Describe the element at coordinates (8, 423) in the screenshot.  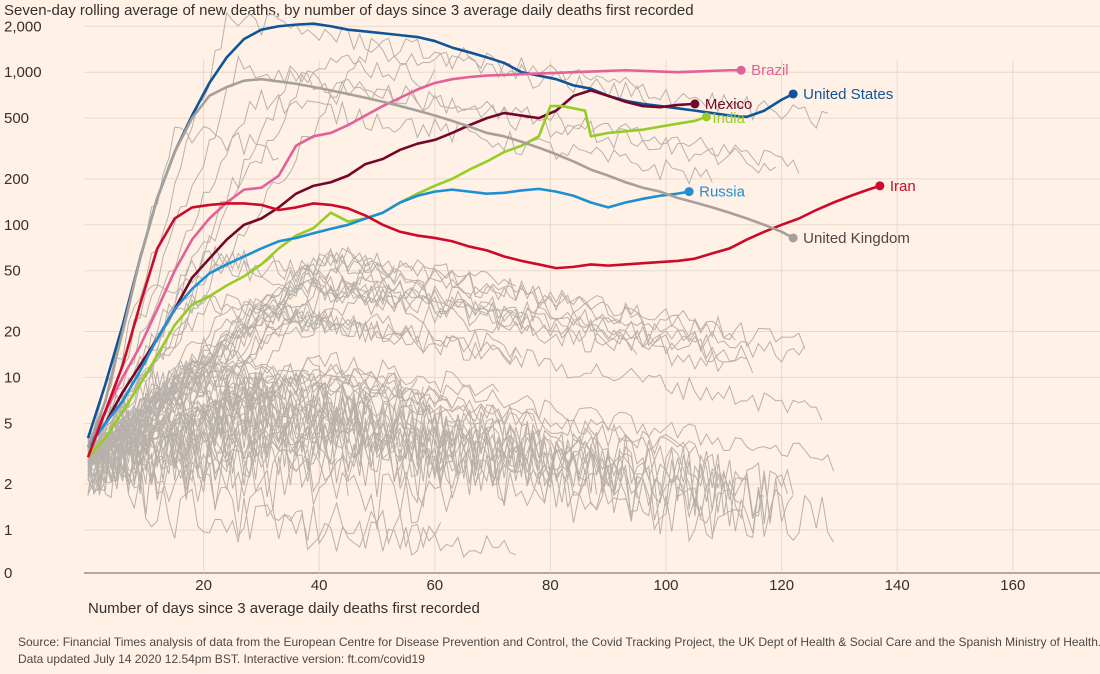
I see `y-tick-label: 5` at that location.